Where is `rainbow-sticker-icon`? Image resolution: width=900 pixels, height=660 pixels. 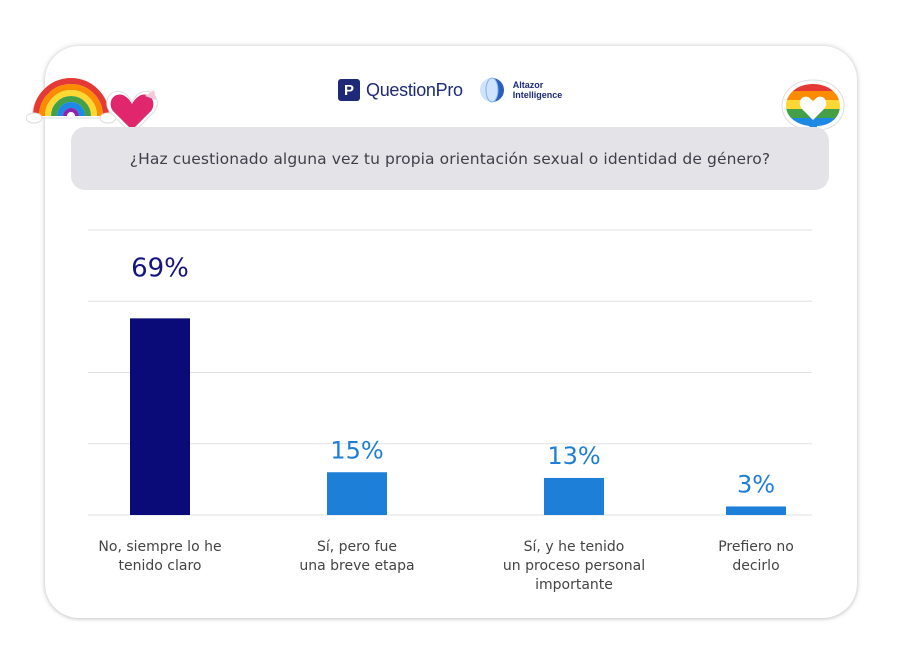 rainbow-sticker-icon is located at coordinates (71, 101).